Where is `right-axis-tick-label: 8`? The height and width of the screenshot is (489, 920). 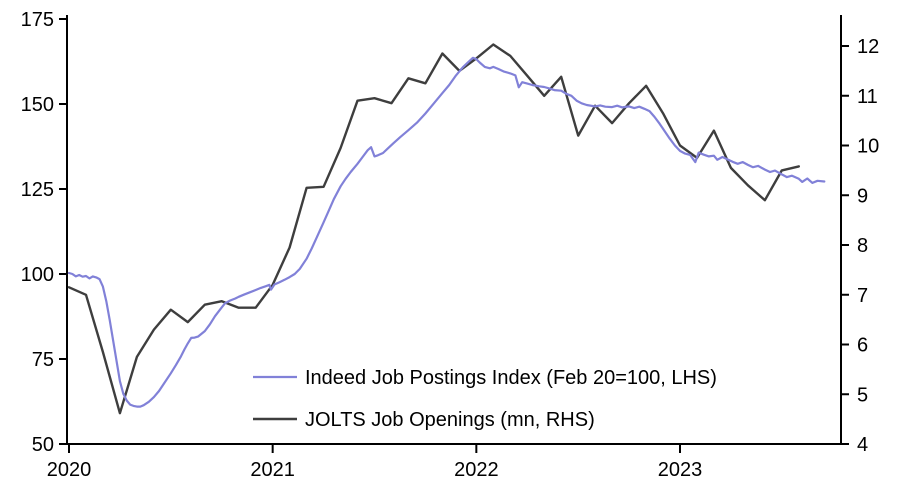
right-axis-tick-label: 8 is located at coordinates (862, 246).